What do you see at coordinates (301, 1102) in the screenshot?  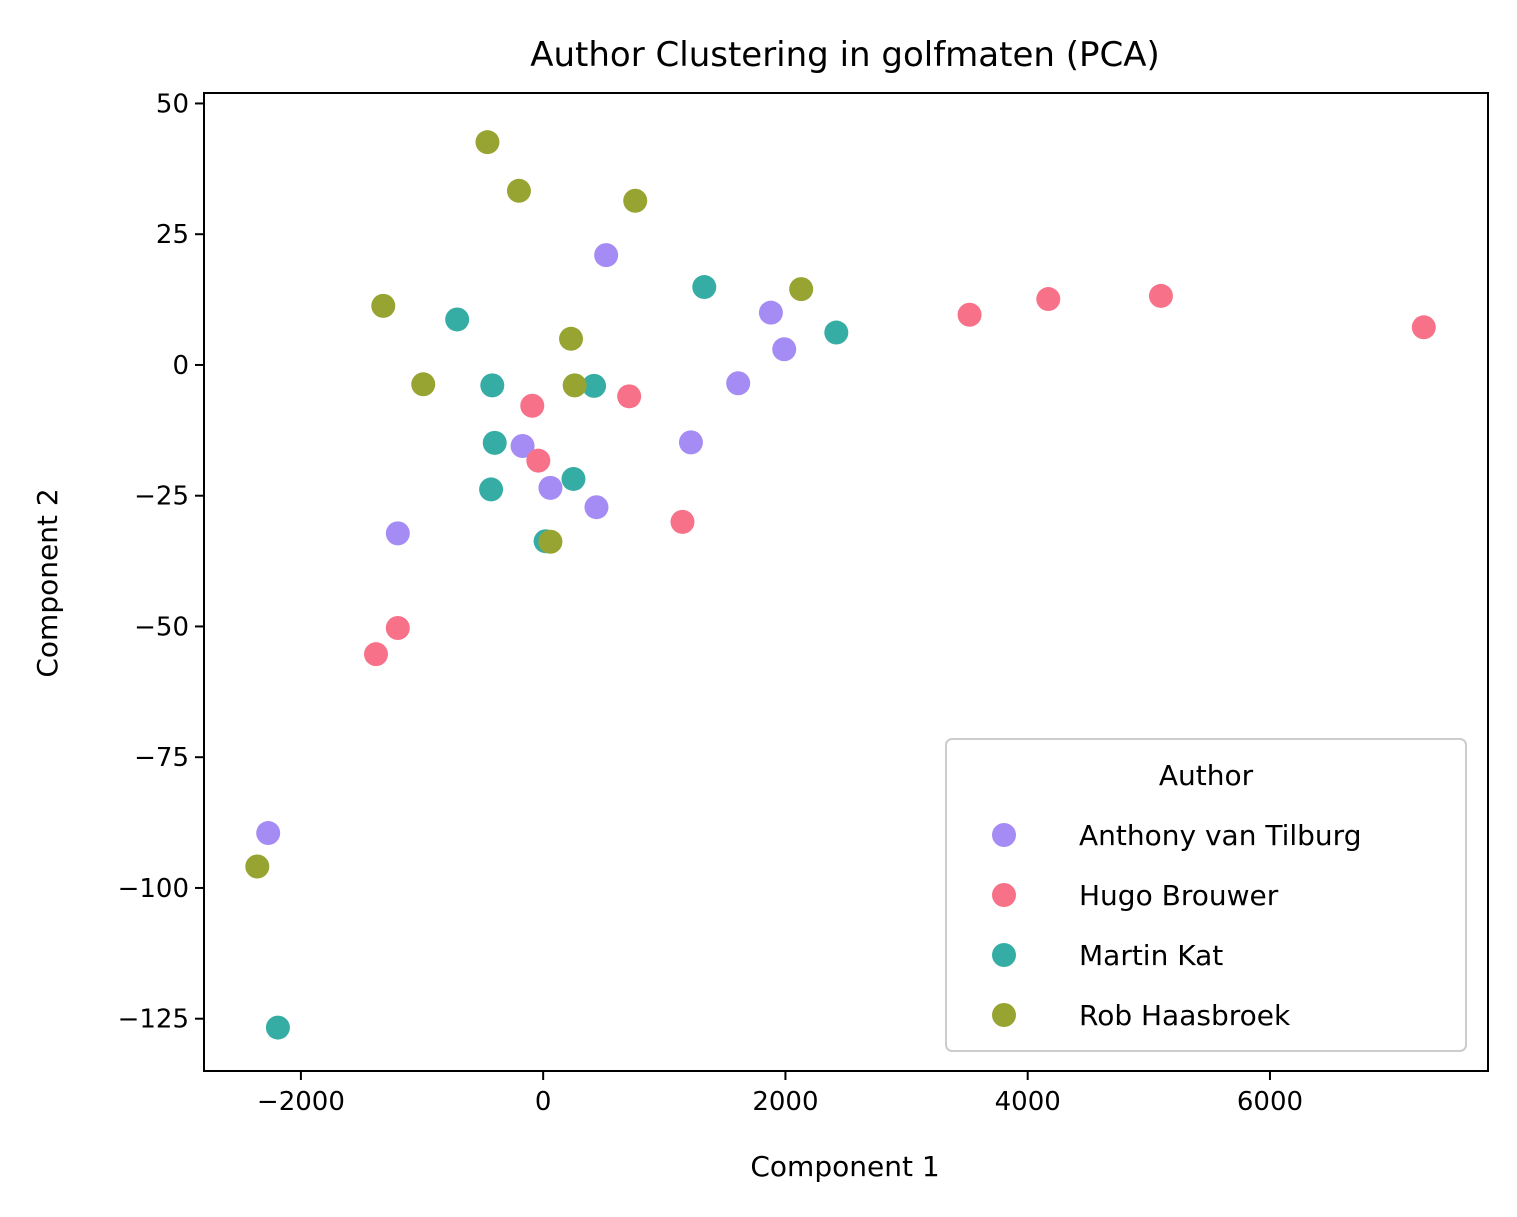 I see `x-tick-label: −2000` at bounding box center [301, 1102].